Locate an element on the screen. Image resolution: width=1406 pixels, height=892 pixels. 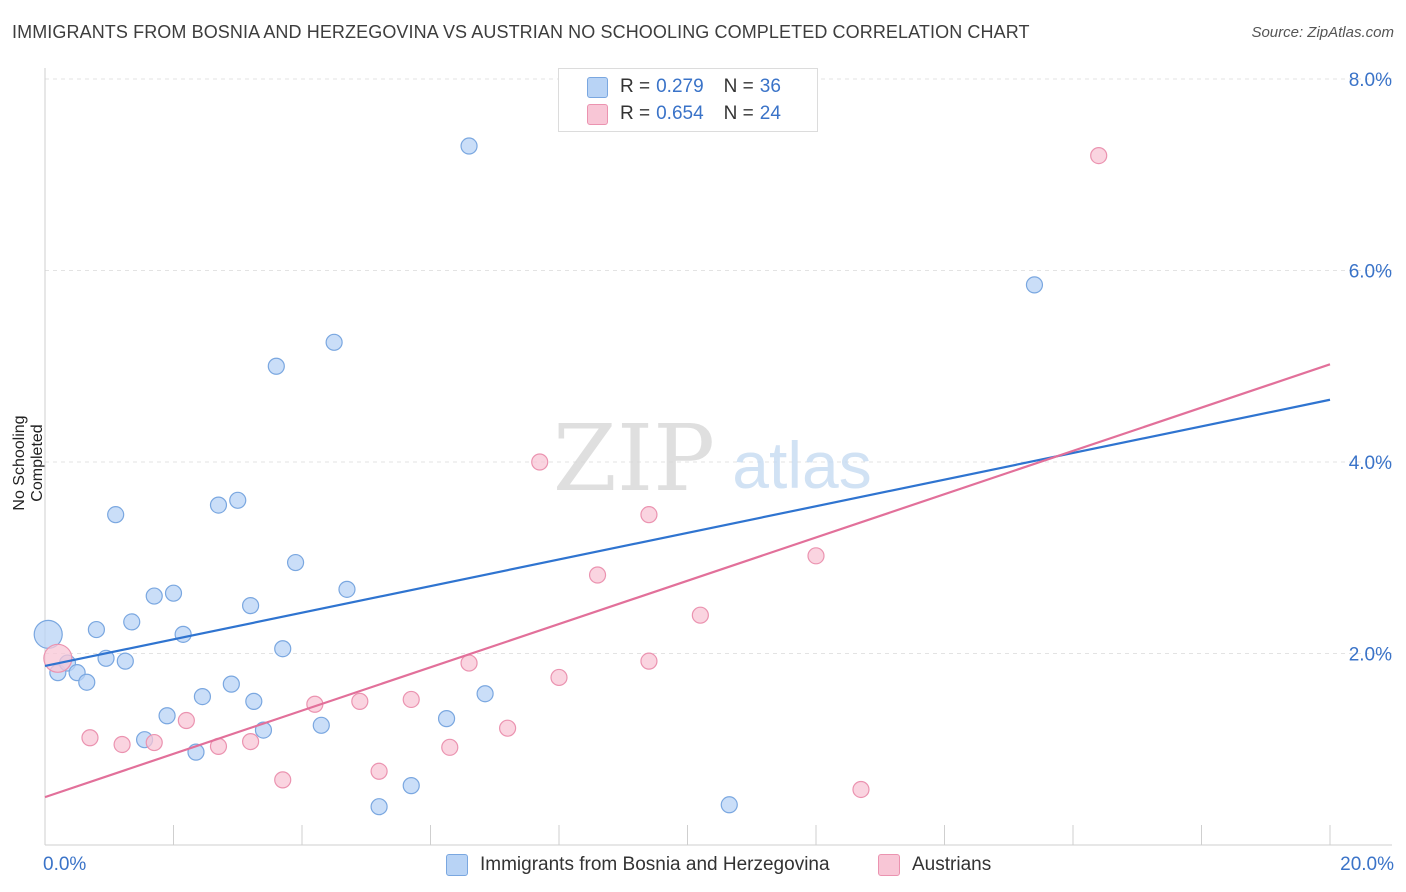
bottom-legend-swatch-blue is located at coordinates (457, 865).